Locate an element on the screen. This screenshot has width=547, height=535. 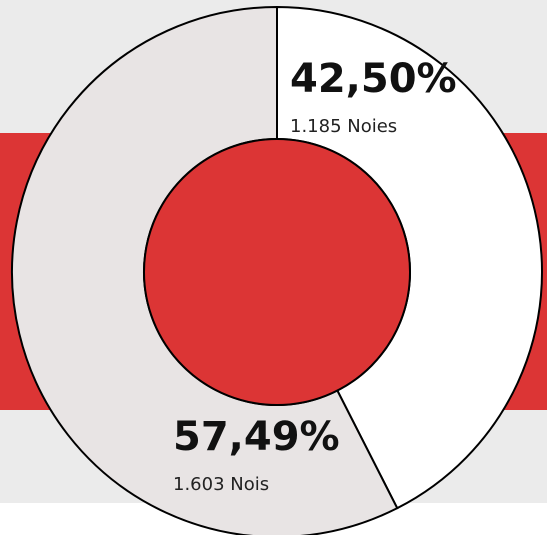
value-label: 57,49% is located at coordinates (256, 437).